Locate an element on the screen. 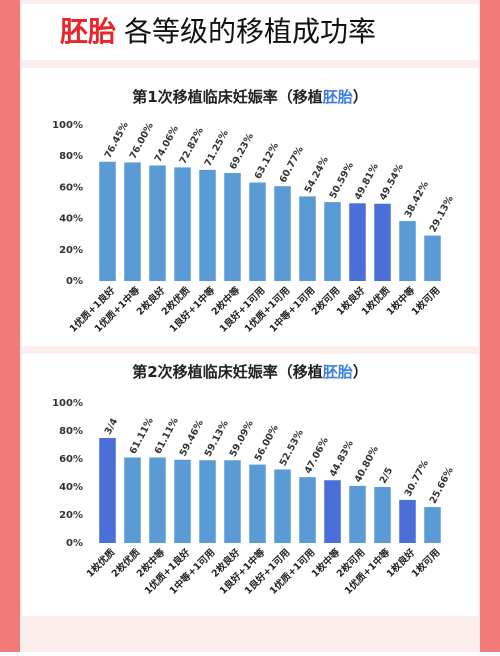 Image resolution: width=500 pixels, height=656 pixels. header-highlight: 胚胎 is located at coordinates (88, 31).